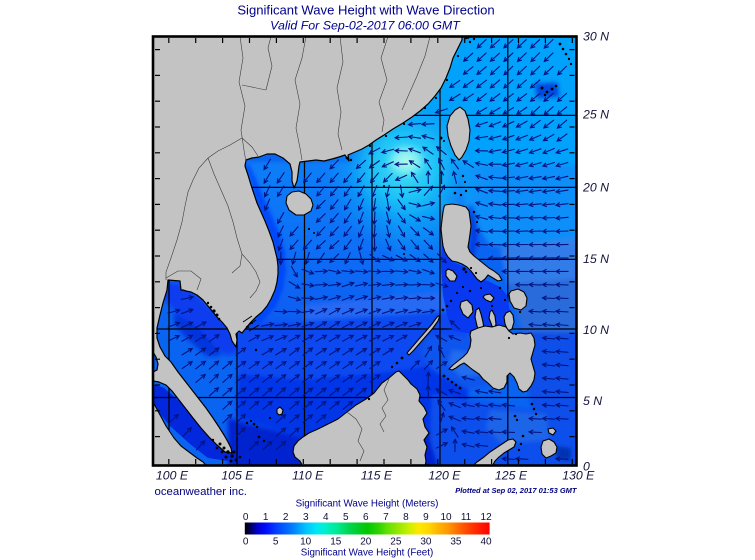 Image resolution: width=755 pixels, height=560 pixels. What do you see at coordinates (592, 401) in the screenshot?
I see `svg-text: 5 N` at bounding box center [592, 401].